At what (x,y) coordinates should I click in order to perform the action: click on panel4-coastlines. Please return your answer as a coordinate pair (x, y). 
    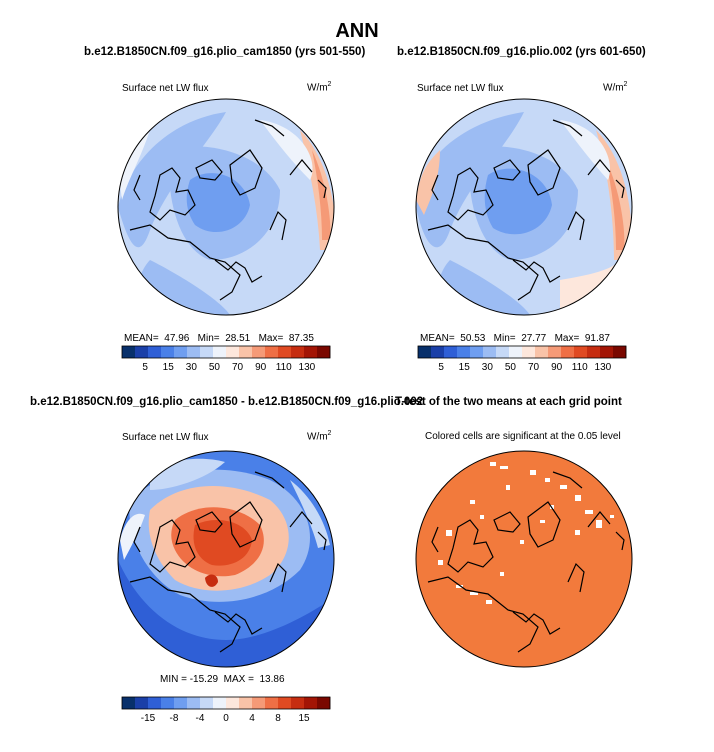
    Looking at the image, I should click on (526, 562).